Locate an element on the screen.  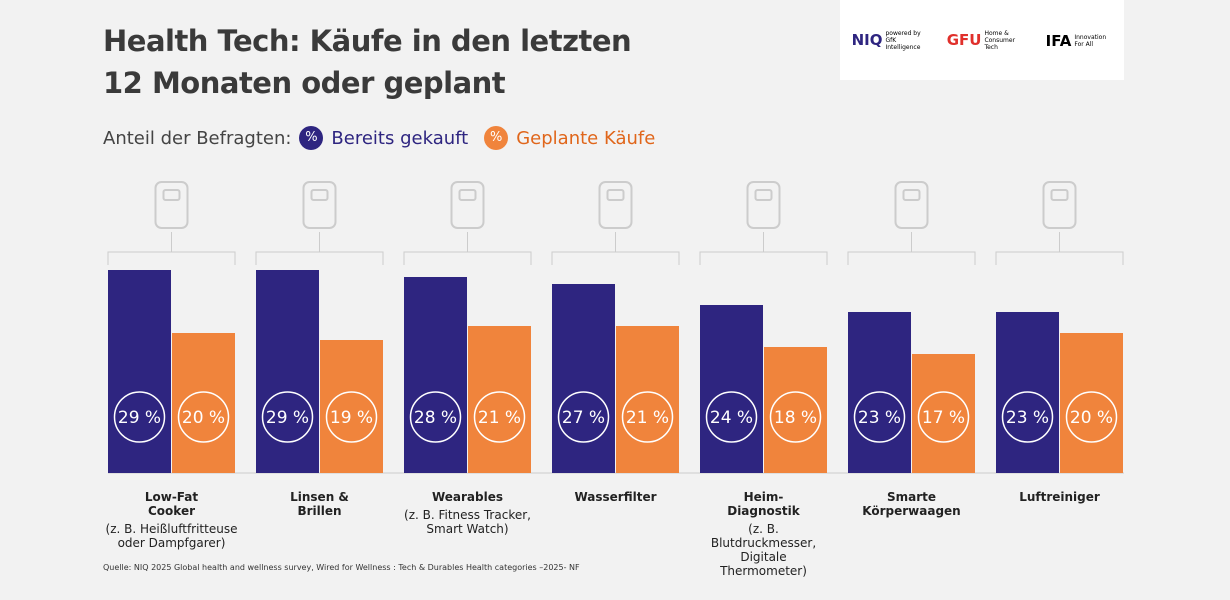
legend-entry: Bereits gekauft is located at coordinates (400, 138).